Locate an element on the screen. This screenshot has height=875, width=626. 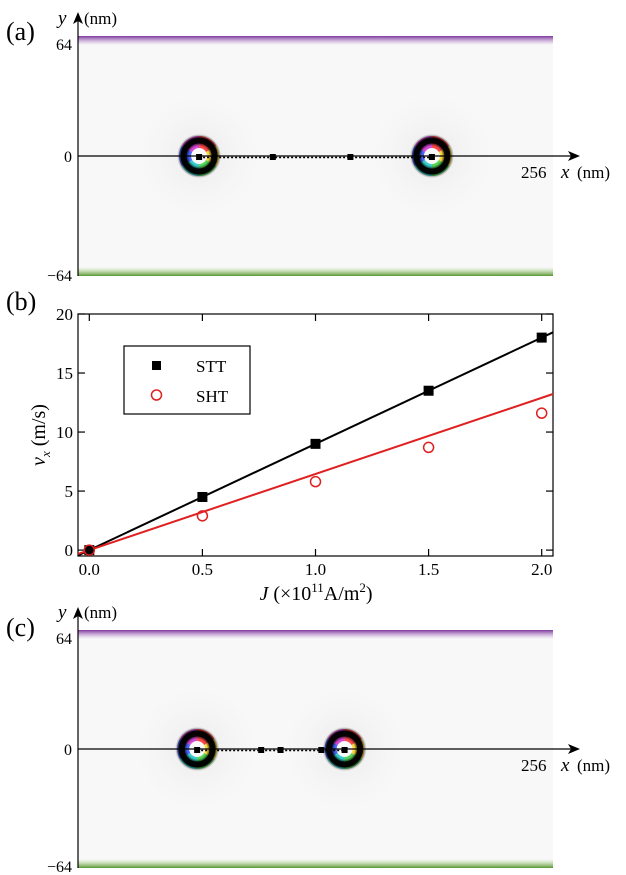
panel-a-x-axis-unit: (nm) is located at coordinates (593, 172).